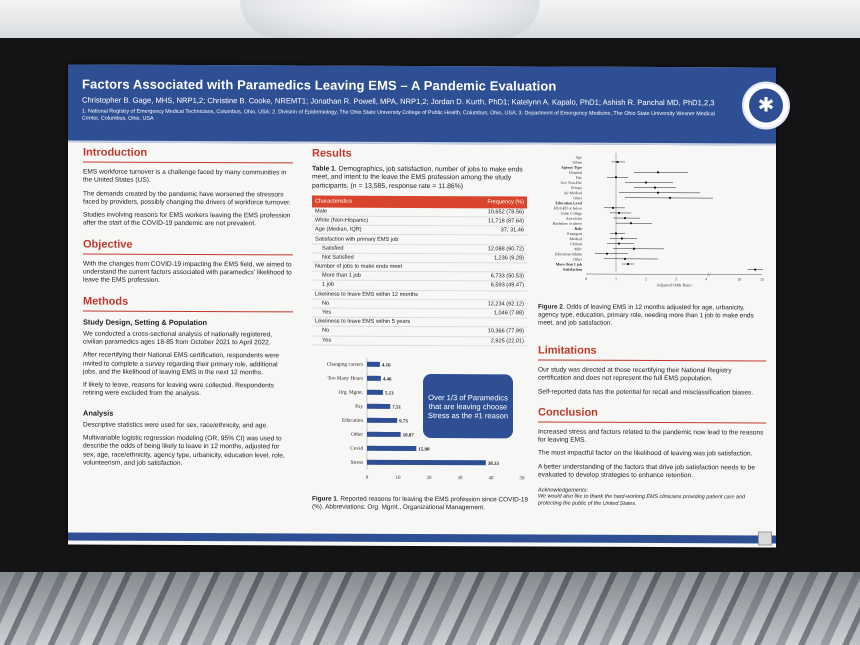 The height and width of the screenshot is (645, 860). I want to click on bar-tick-label: 20, so click(430, 478).